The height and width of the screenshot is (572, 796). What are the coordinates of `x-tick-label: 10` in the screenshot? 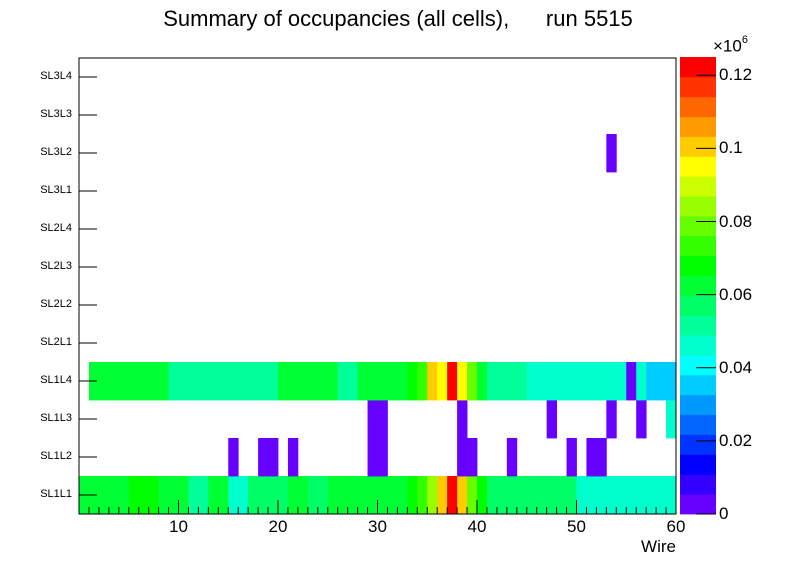 It's located at (178, 526).